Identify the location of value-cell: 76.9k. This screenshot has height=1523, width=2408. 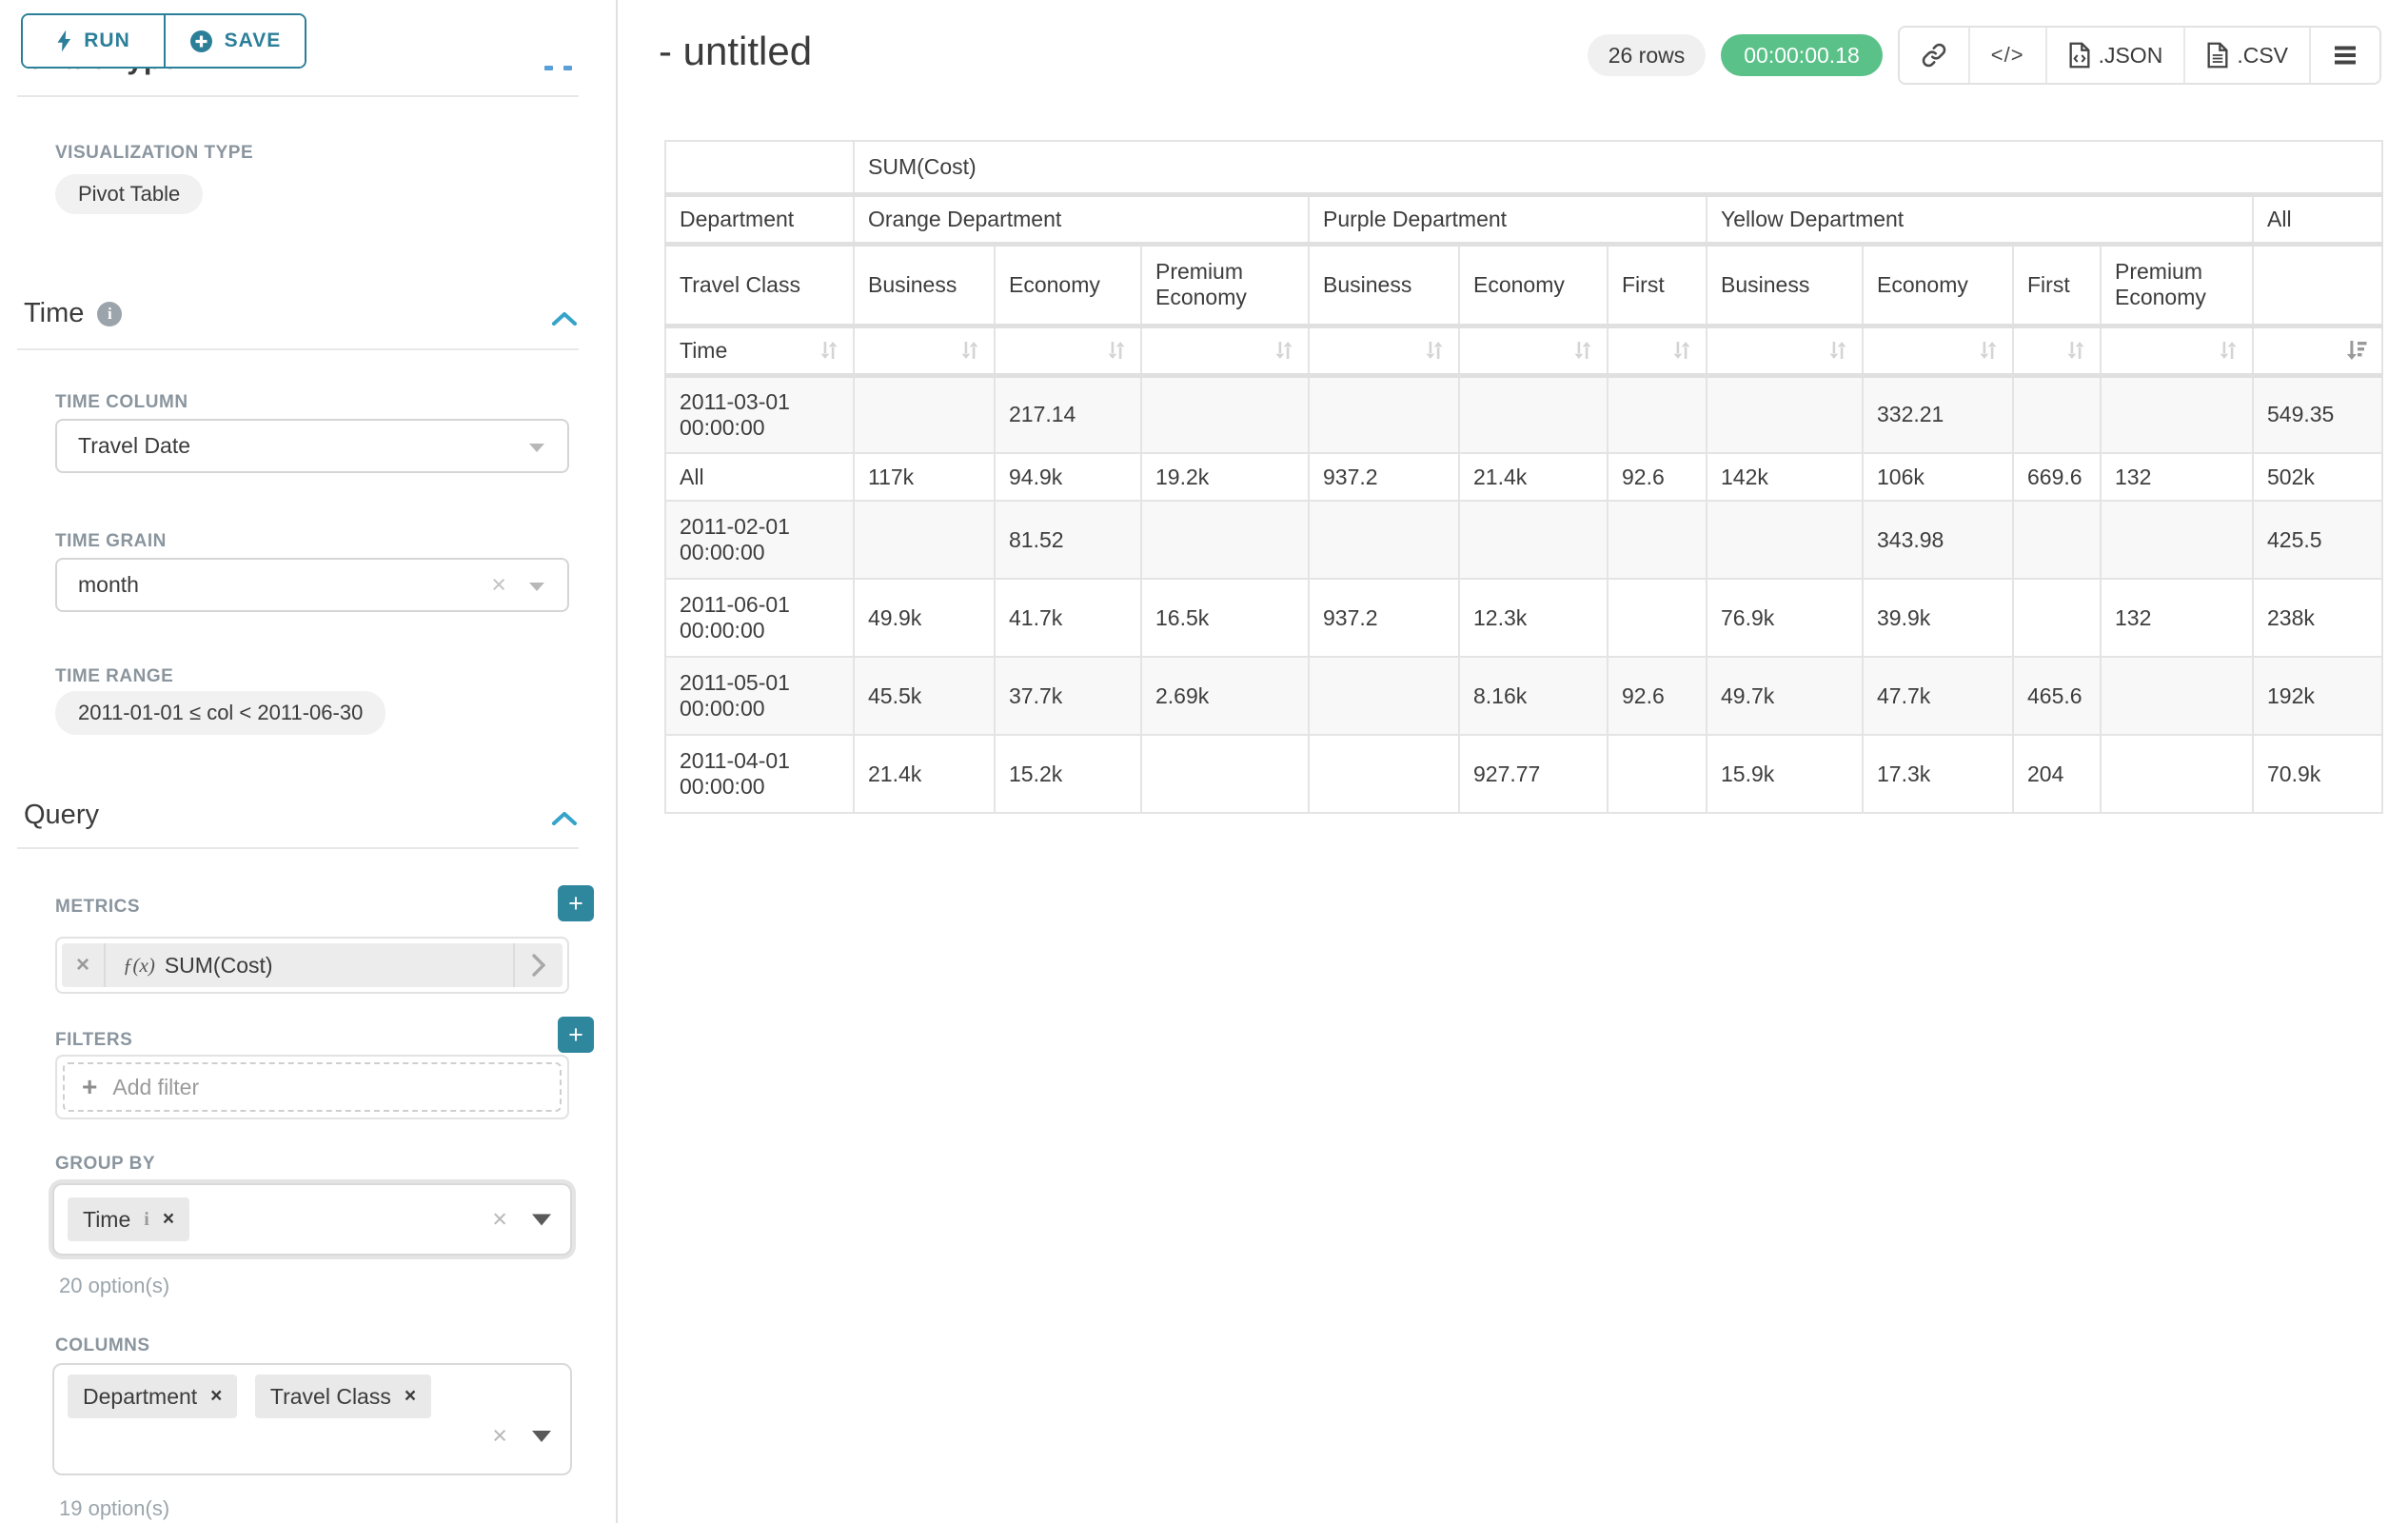
(1785, 618).